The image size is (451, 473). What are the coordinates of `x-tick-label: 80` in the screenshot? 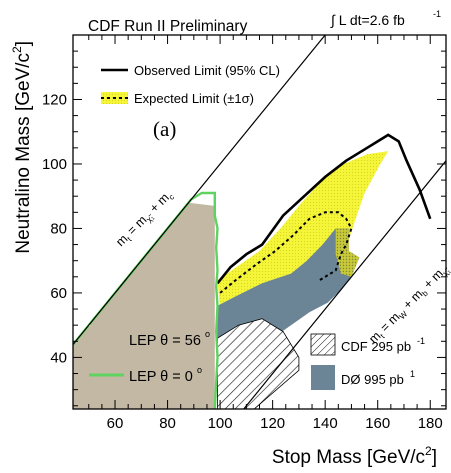 It's located at (167, 423).